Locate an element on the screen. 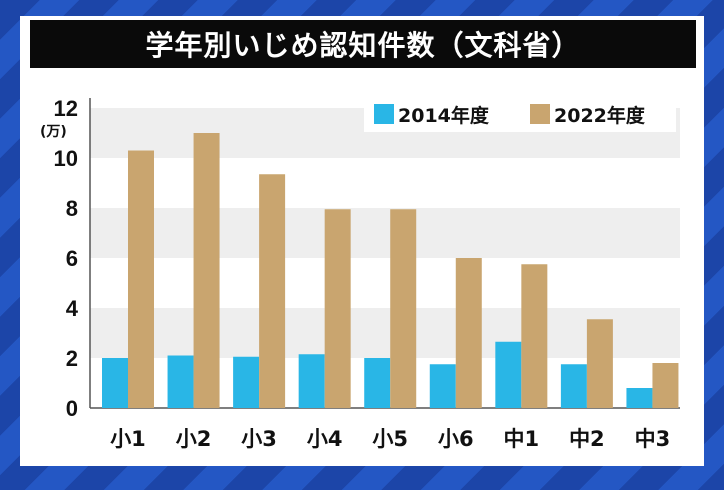  legend-box is located at coordinates (520, 114).